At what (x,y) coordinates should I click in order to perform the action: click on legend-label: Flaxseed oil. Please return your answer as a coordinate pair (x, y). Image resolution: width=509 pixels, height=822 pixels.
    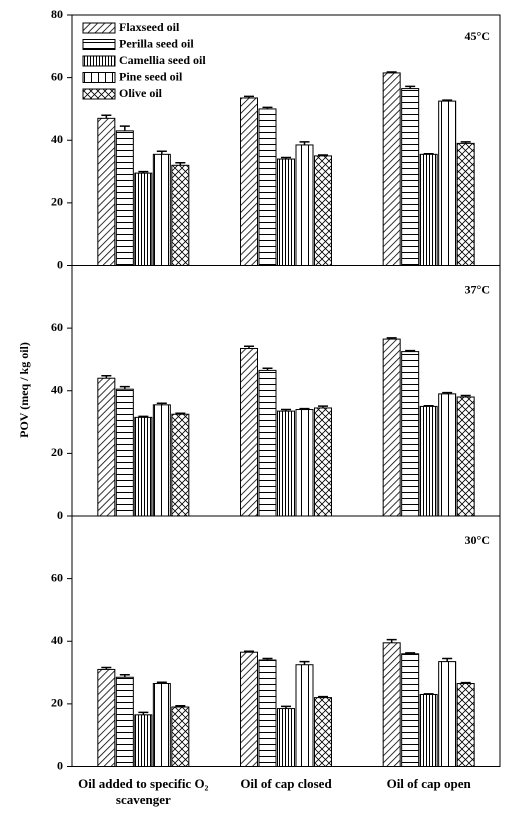
    Looking at the image, I should click on (149, 27).